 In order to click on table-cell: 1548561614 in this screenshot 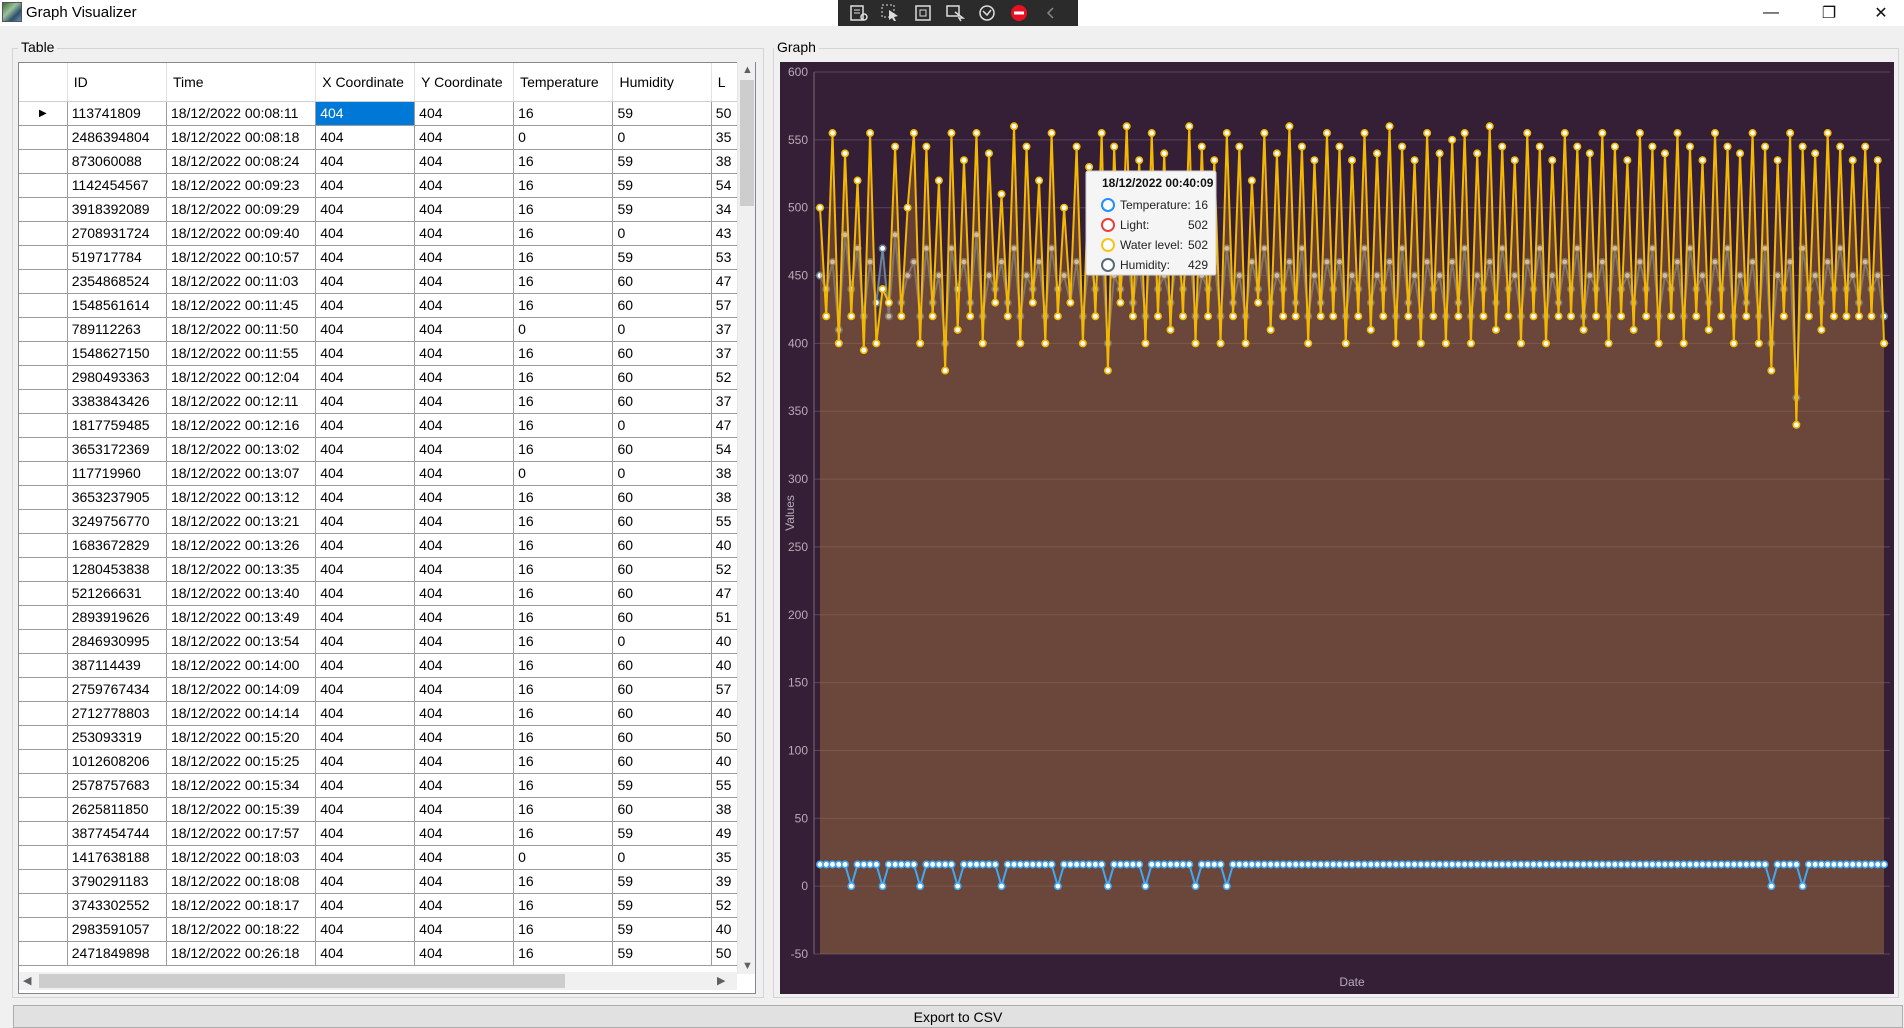, I will do `click(117, 305)`.